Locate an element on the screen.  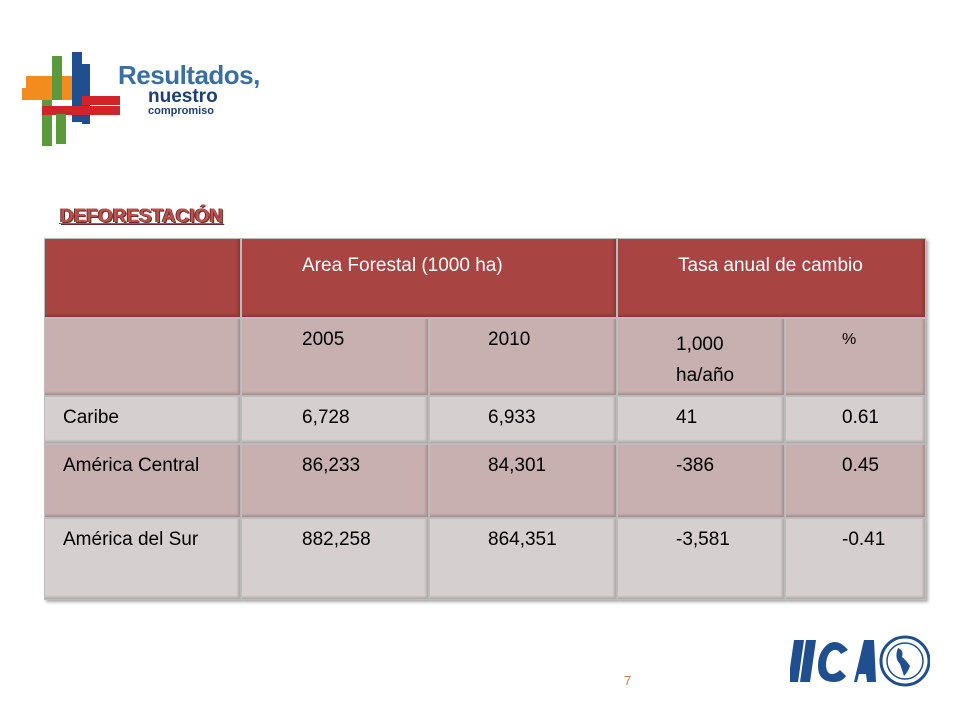
header-area-forestal-label: Area Forestal (1000 ha) is located at coordinates (402, 265).